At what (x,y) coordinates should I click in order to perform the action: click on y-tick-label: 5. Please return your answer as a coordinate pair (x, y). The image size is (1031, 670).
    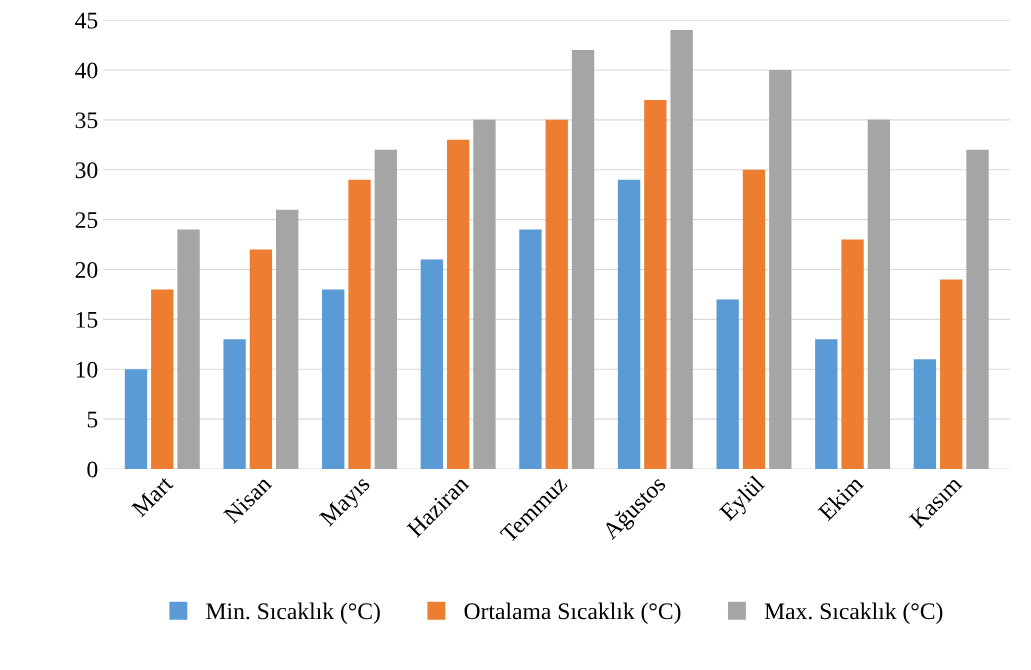
    Looking at the image, I should click on (92, 419).